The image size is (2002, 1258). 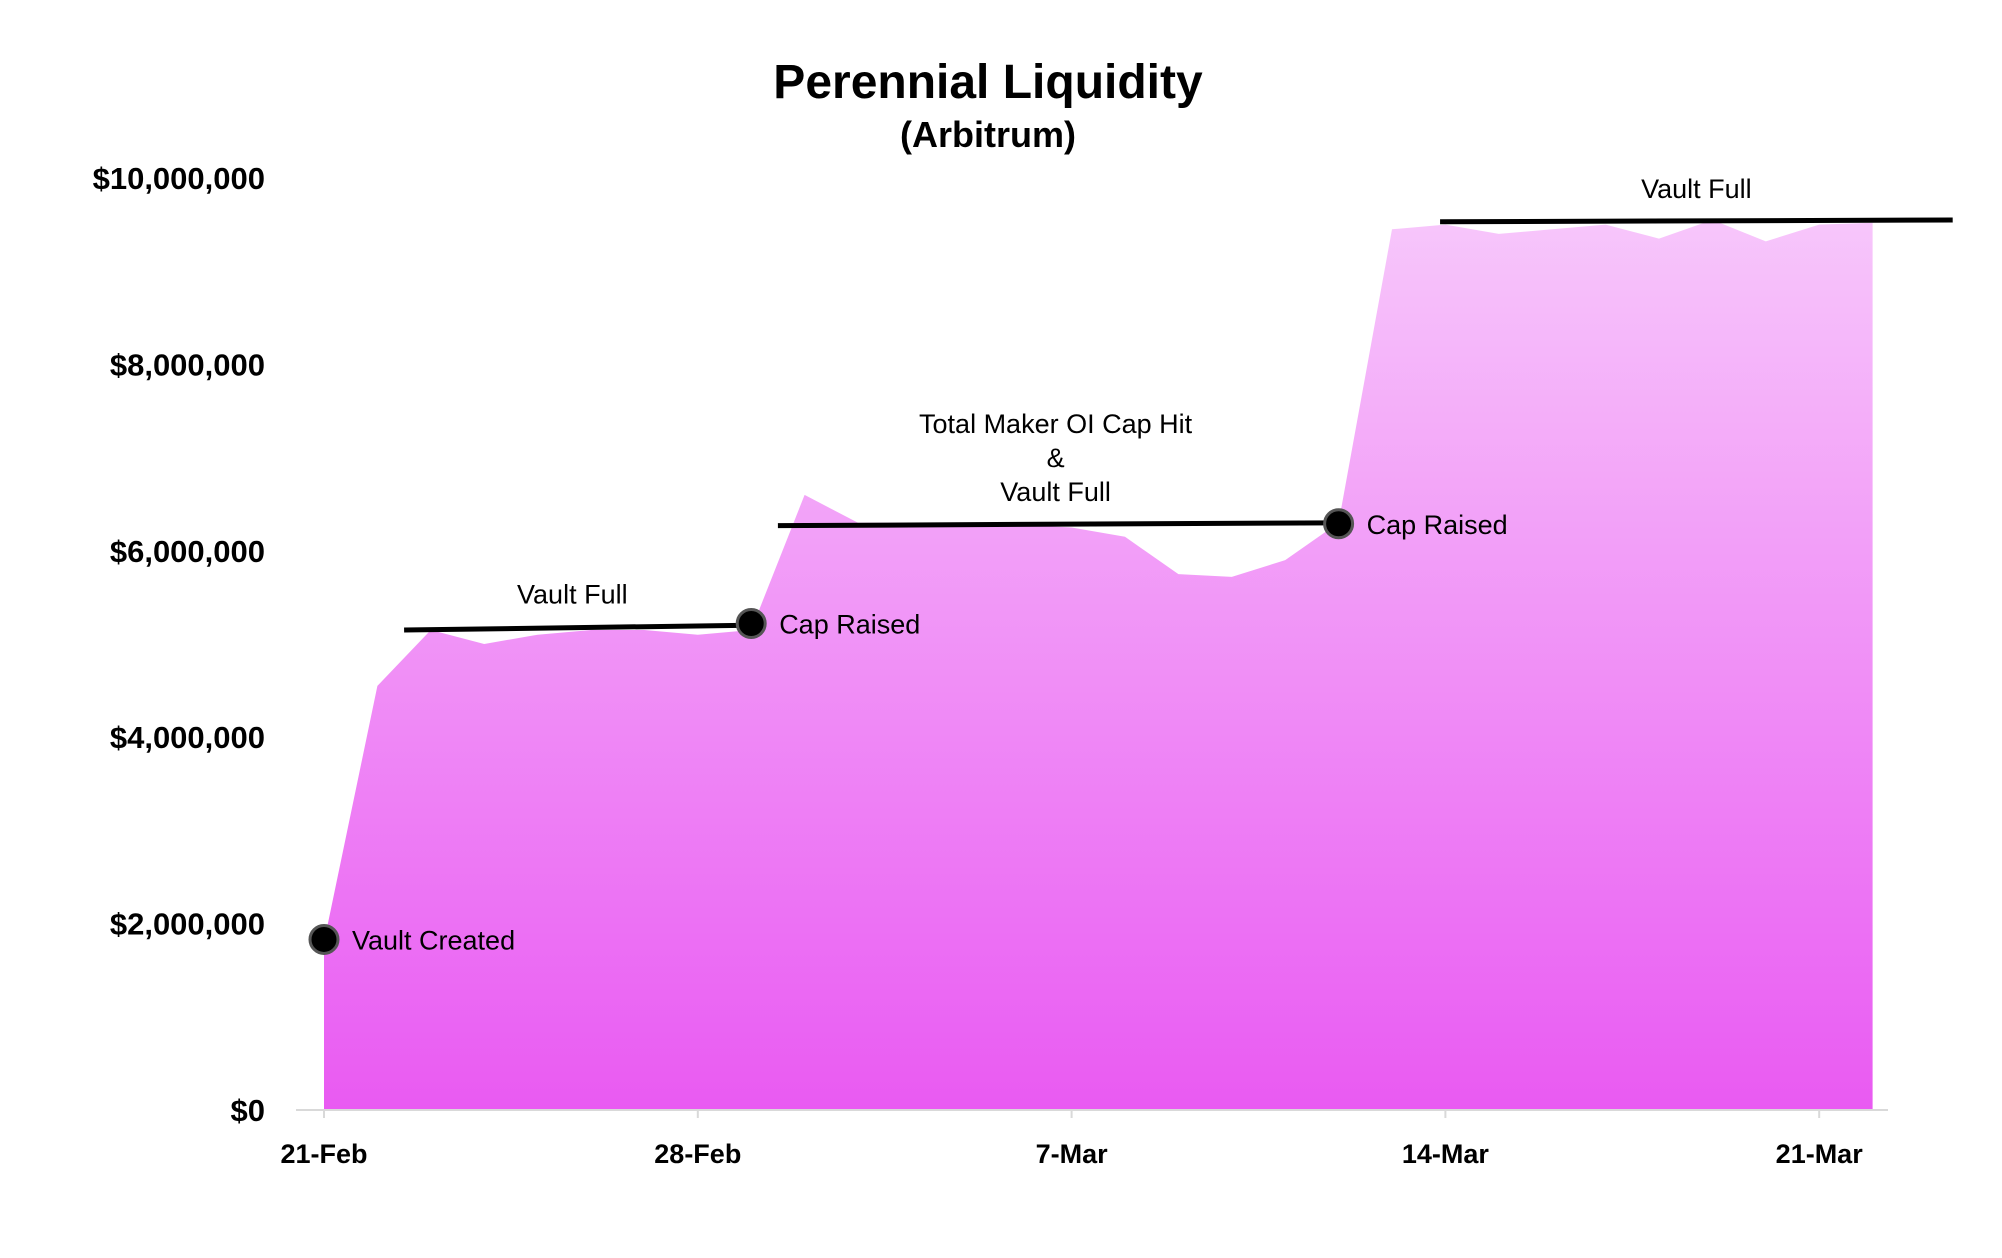 I want to click on x-tick-label: 14-Mar, so click(x=1446, y=1154).